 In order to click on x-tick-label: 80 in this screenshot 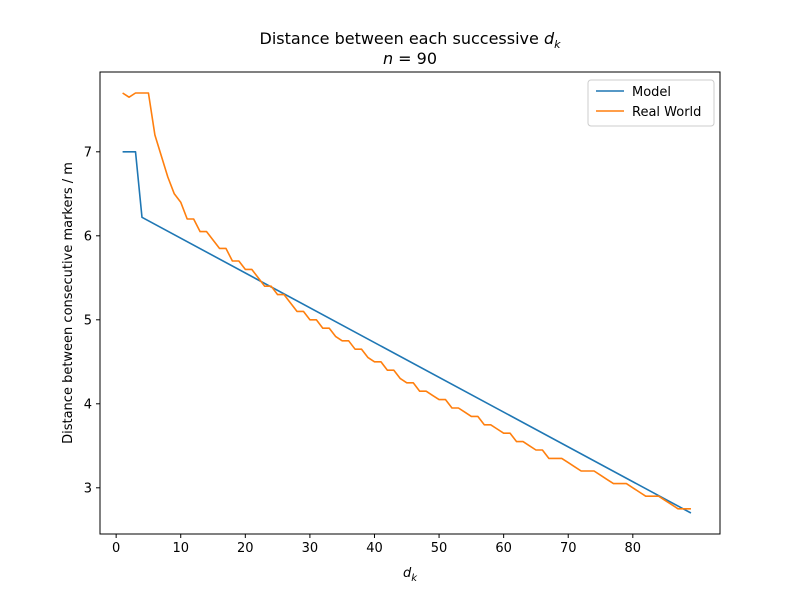, I will do `click(633, 548)`.